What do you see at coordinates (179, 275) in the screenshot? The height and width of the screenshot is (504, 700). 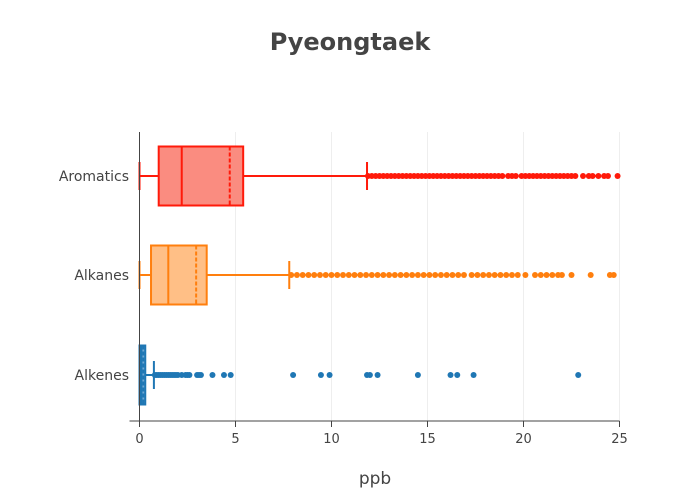 I see `iqr-box` at bounding box center [179, 275].